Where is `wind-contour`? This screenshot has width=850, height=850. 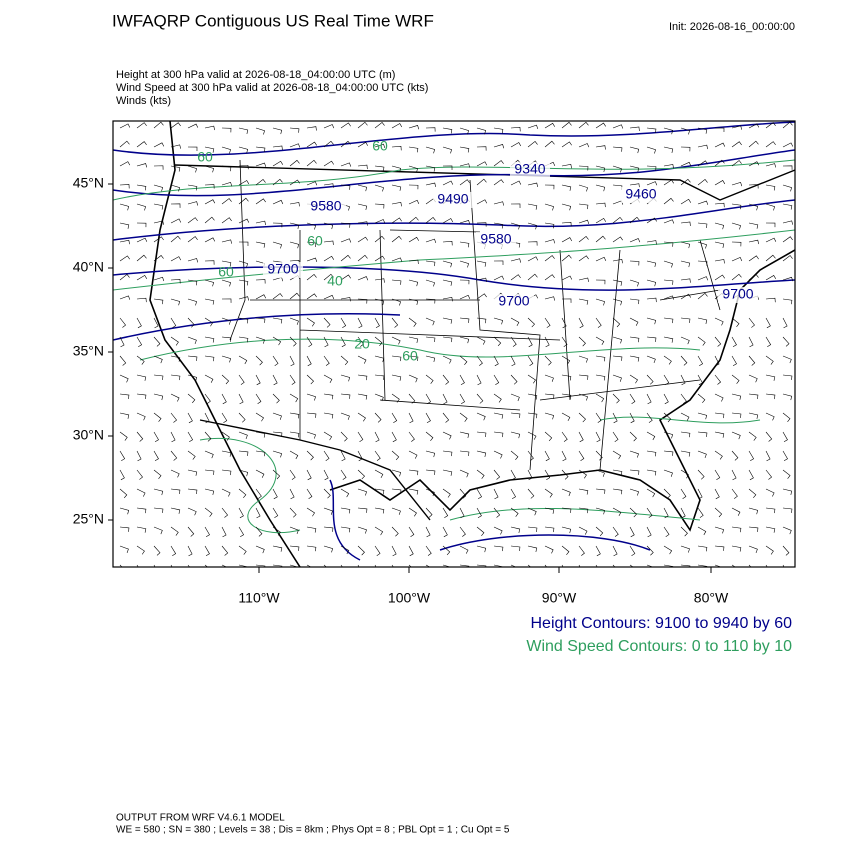 wind-contour is located at coordinates (605, 468).